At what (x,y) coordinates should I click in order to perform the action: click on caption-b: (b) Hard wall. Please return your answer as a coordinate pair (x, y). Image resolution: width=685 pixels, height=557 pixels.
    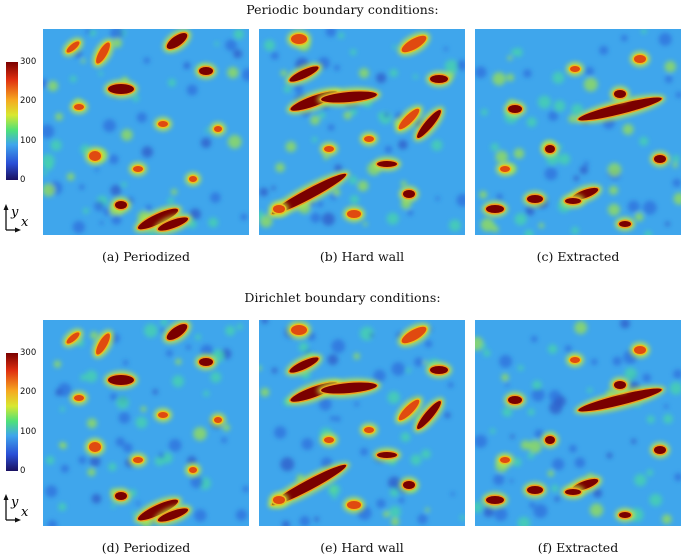
    Looking at the image, I should click on (362, 256).